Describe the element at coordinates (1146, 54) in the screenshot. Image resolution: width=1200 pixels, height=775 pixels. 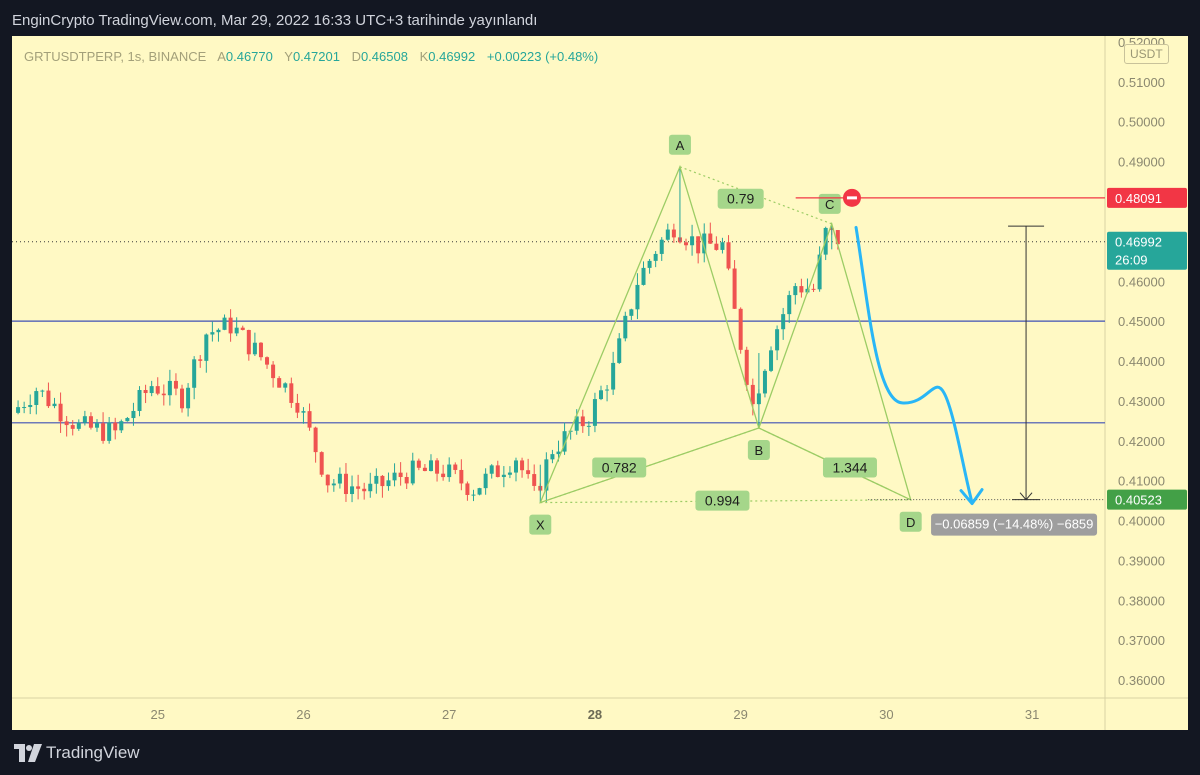
I see `currency-badge: USDT` at that location.